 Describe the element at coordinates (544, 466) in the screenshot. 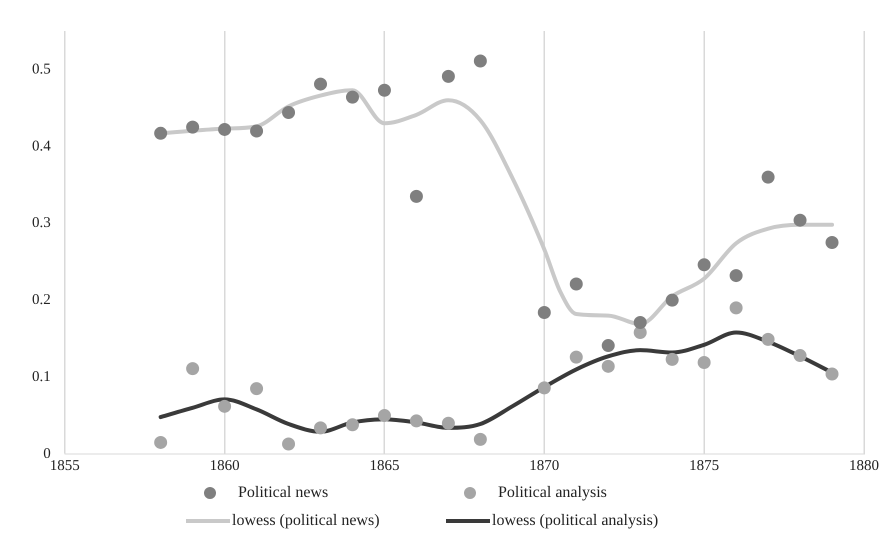

I see `x-tick-label: 1870` at that location.